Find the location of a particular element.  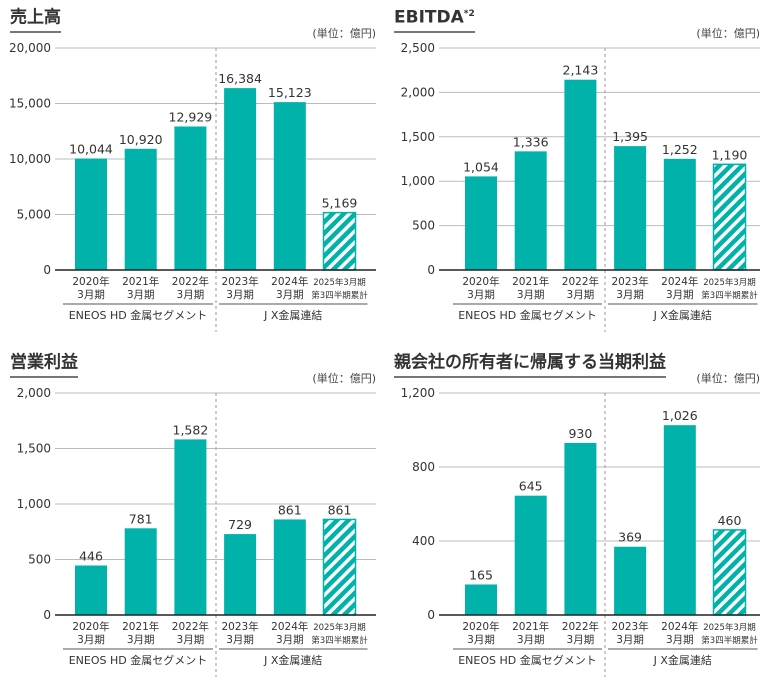

data-label: 1,252 is located at coordinates (680, 149).